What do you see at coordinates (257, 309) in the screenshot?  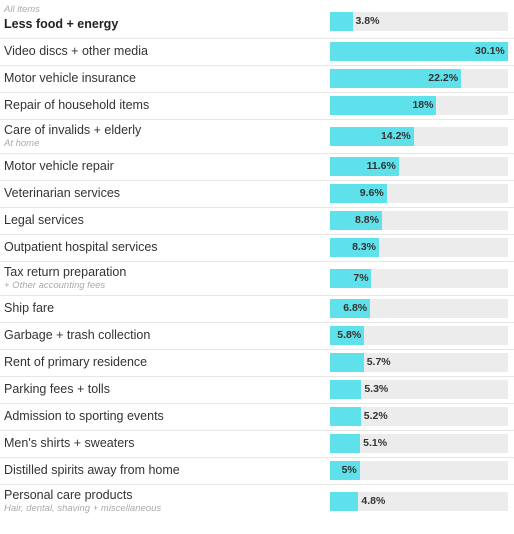 I see `chart-row: Ship fare 6.8%` at bounding box center [257, 309].